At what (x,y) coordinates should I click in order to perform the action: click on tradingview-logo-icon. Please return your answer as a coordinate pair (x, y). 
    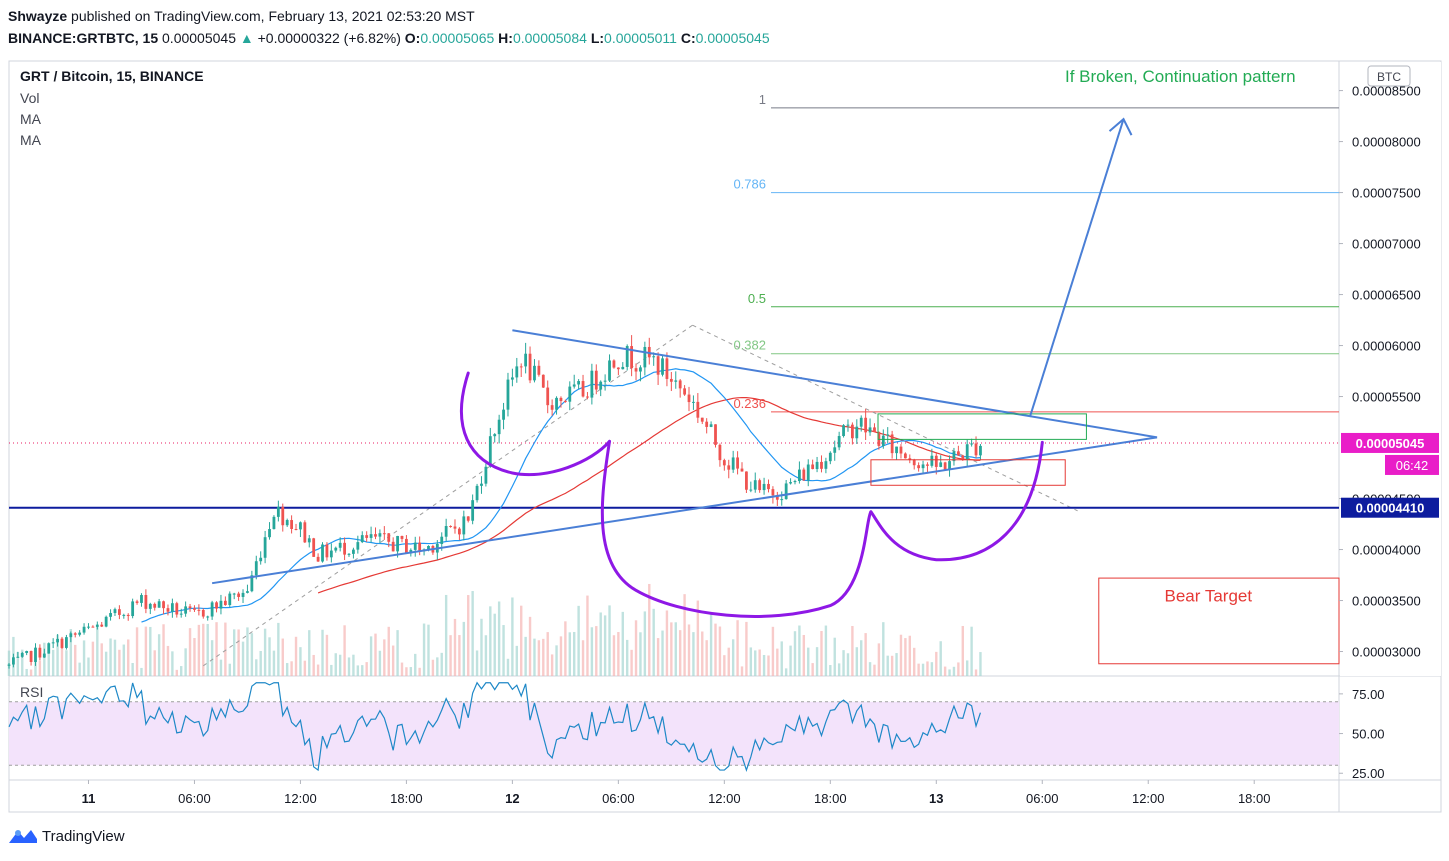
    Looking at the image, I should click on (23, 836).